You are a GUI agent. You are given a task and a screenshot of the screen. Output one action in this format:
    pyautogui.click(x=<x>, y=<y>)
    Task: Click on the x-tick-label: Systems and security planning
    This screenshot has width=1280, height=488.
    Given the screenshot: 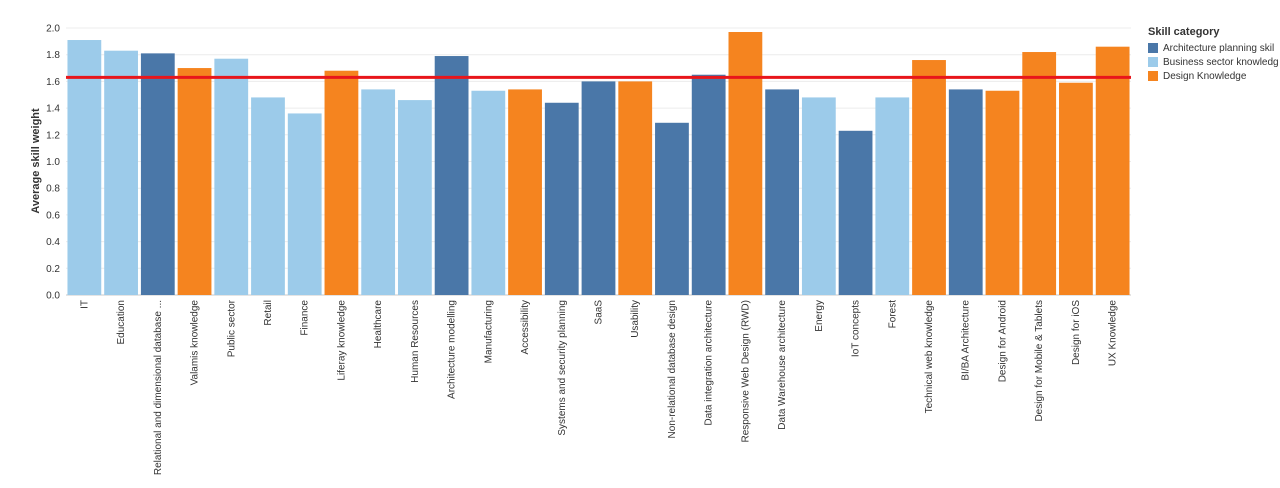 What is the action you would take?
    pyautogui.click(x=562, y=368)
    